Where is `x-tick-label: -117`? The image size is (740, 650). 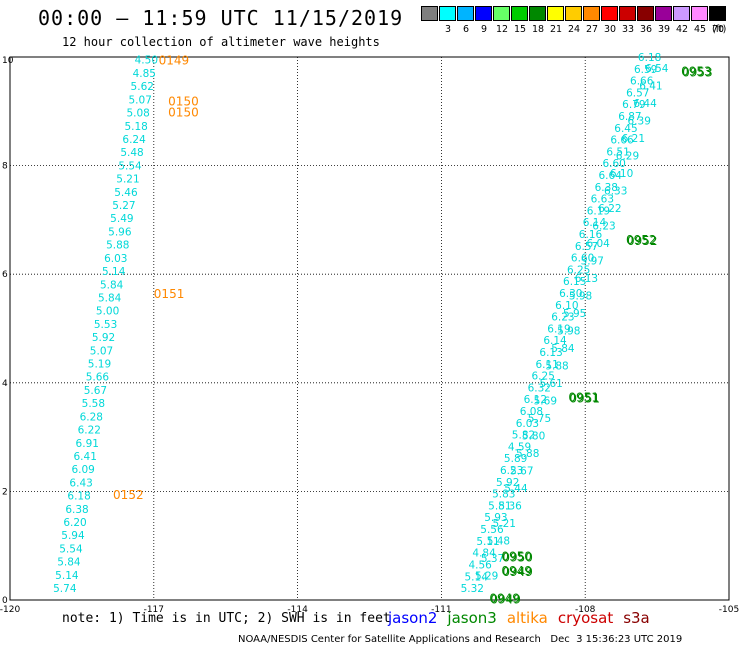
x-tick-label: -117 is located at coordinates (154, 610).